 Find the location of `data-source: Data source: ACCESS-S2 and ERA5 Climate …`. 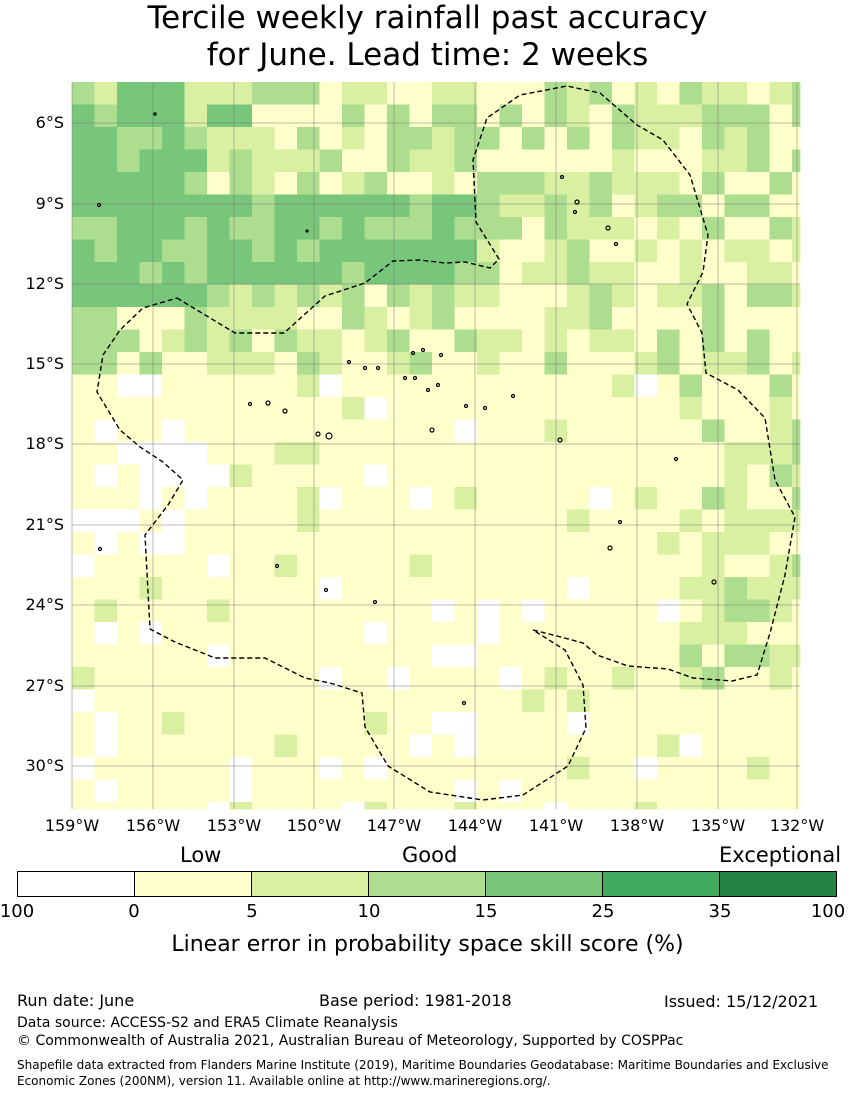

data-source: Data source: ACCESS-S2 and ERA5 Climate … is located at coordinates (207, 1023).